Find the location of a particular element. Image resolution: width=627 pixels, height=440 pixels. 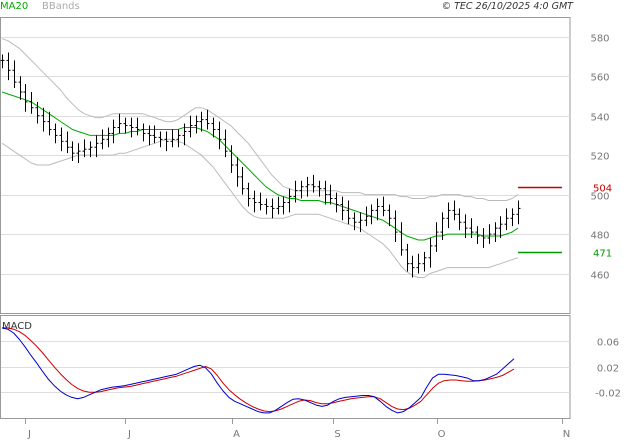

legend-bbands: BBands is located at coordinates (61, 6).